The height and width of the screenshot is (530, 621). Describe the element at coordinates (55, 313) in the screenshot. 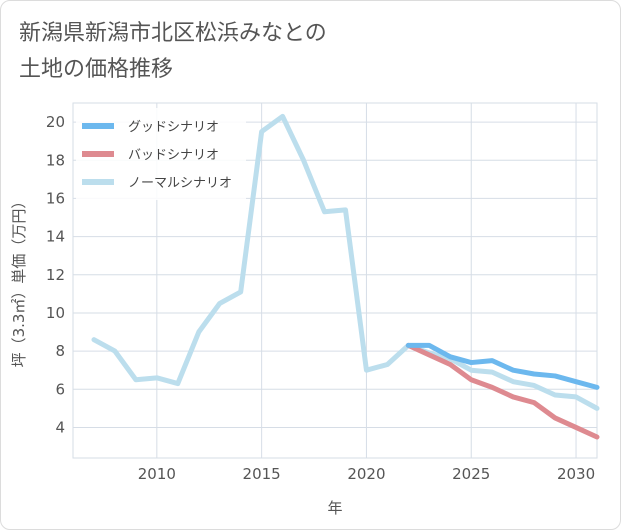

I see `y-tick-label: 10` at that location.